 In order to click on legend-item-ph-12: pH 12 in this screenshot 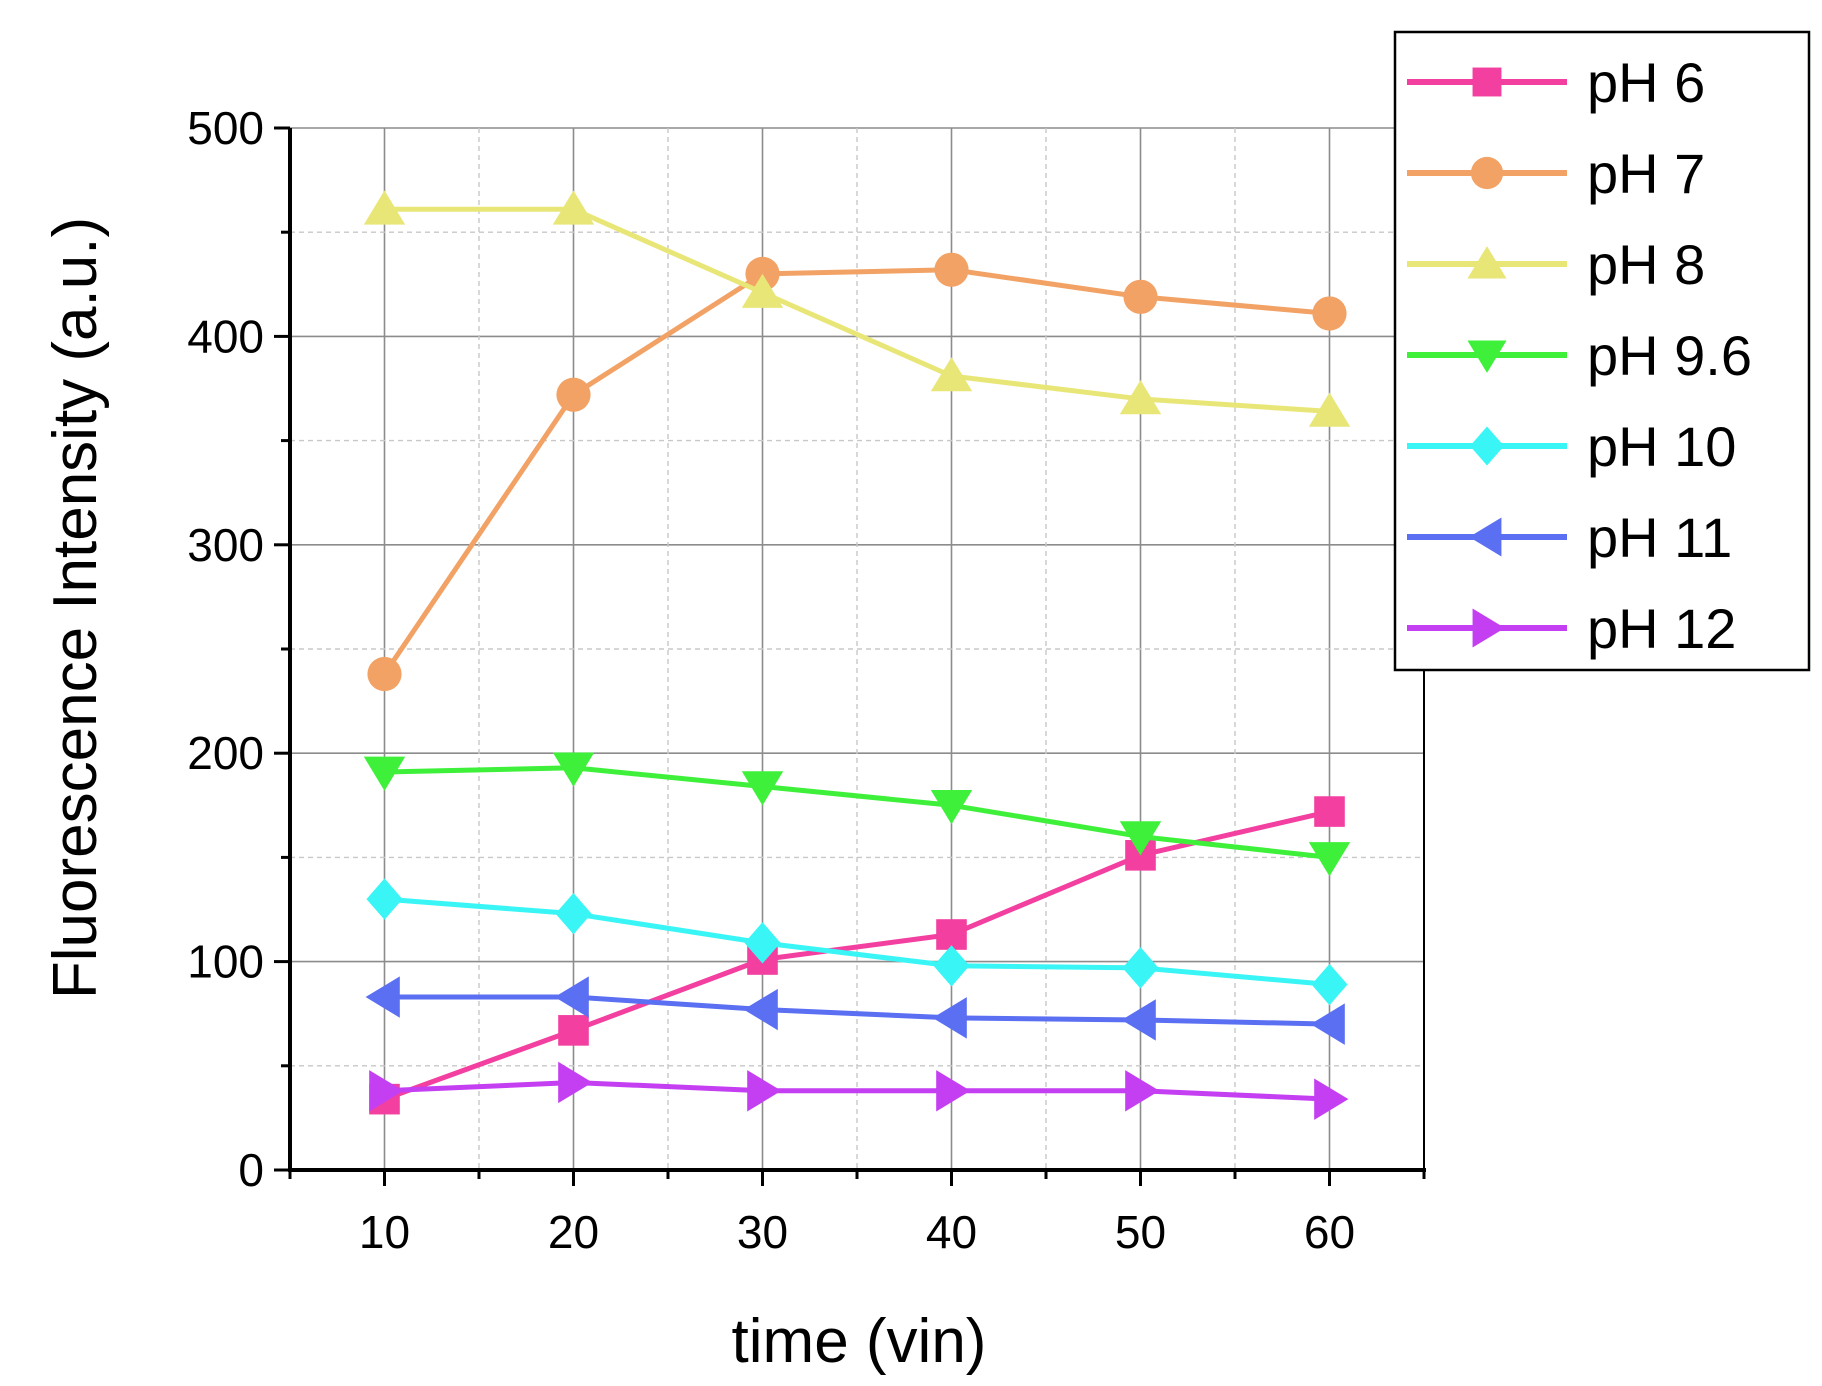, I will do `click(1571, 628)`.